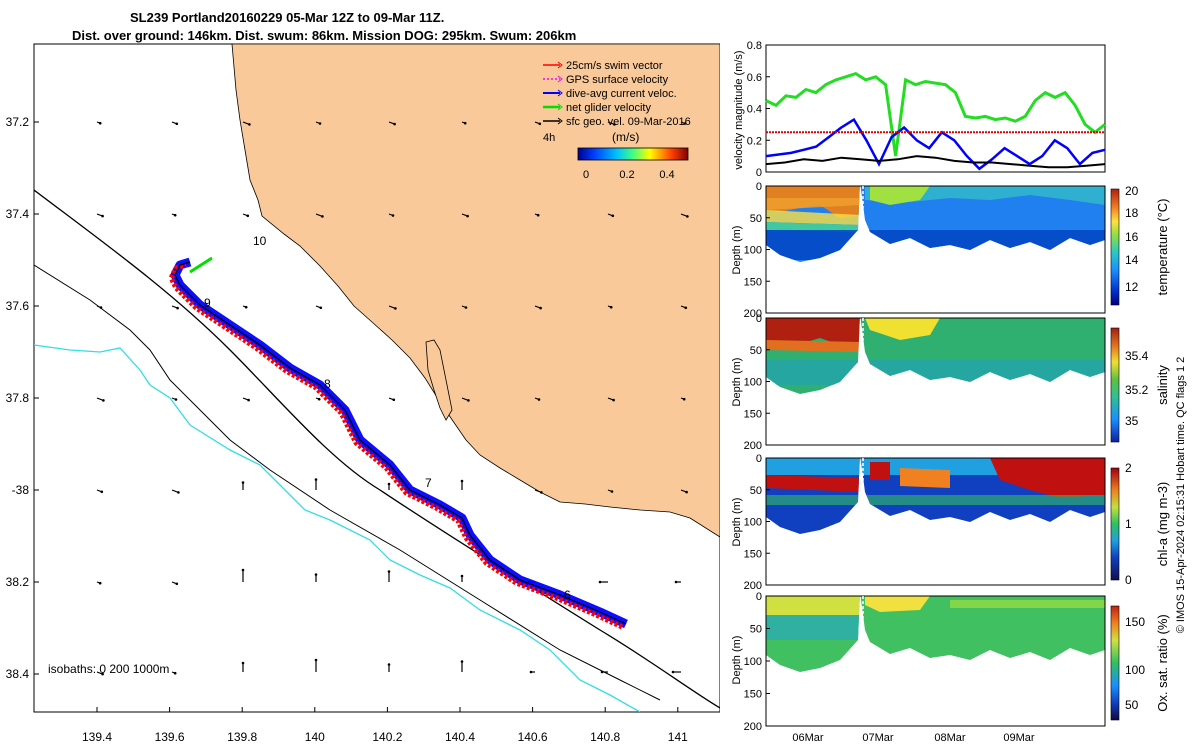 Image resolution: width=1200 pixels, height=750 pixels. Describe the element at coordinates (935, 224) in the screenshot. I see `temperature-section` at that location.